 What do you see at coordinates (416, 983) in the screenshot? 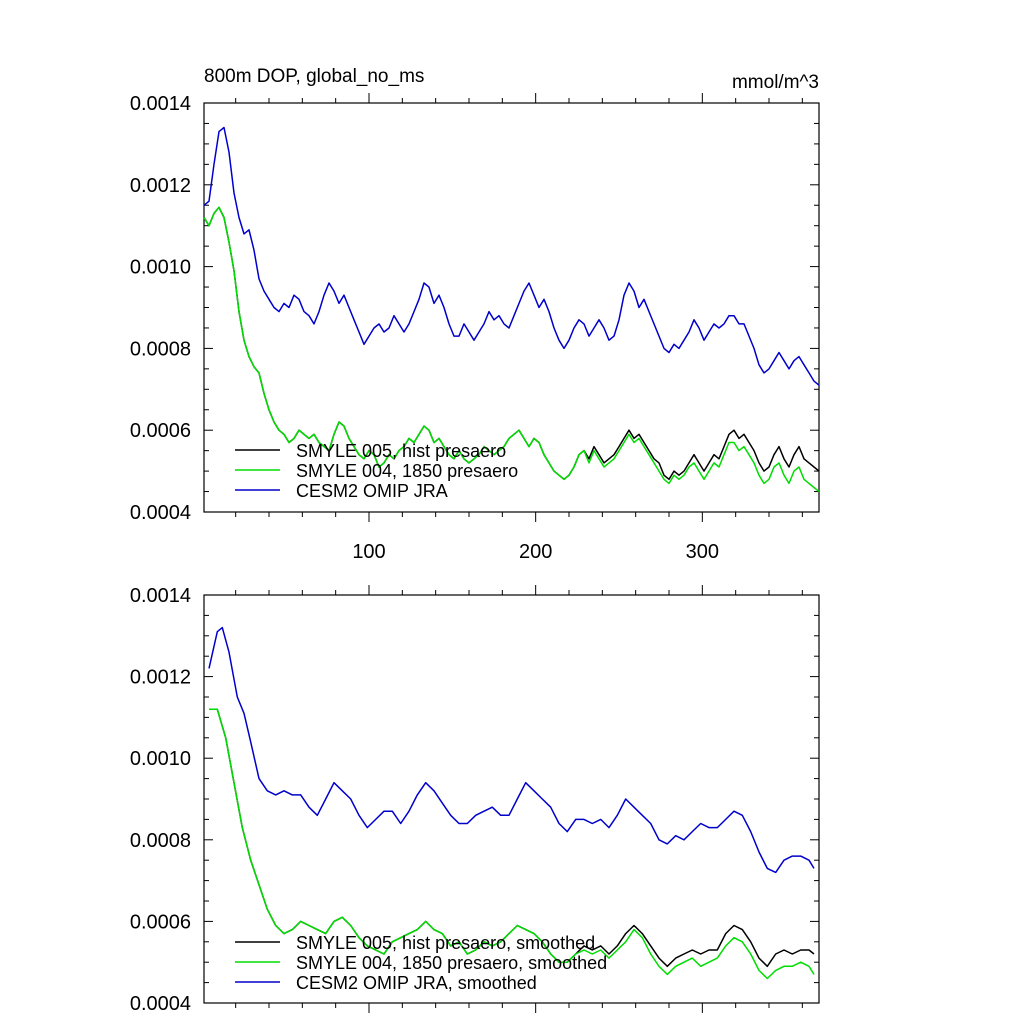
I see `legend-label-2: CESM2 OMIP JRA, smoothed` at bounding box center [416, 983].